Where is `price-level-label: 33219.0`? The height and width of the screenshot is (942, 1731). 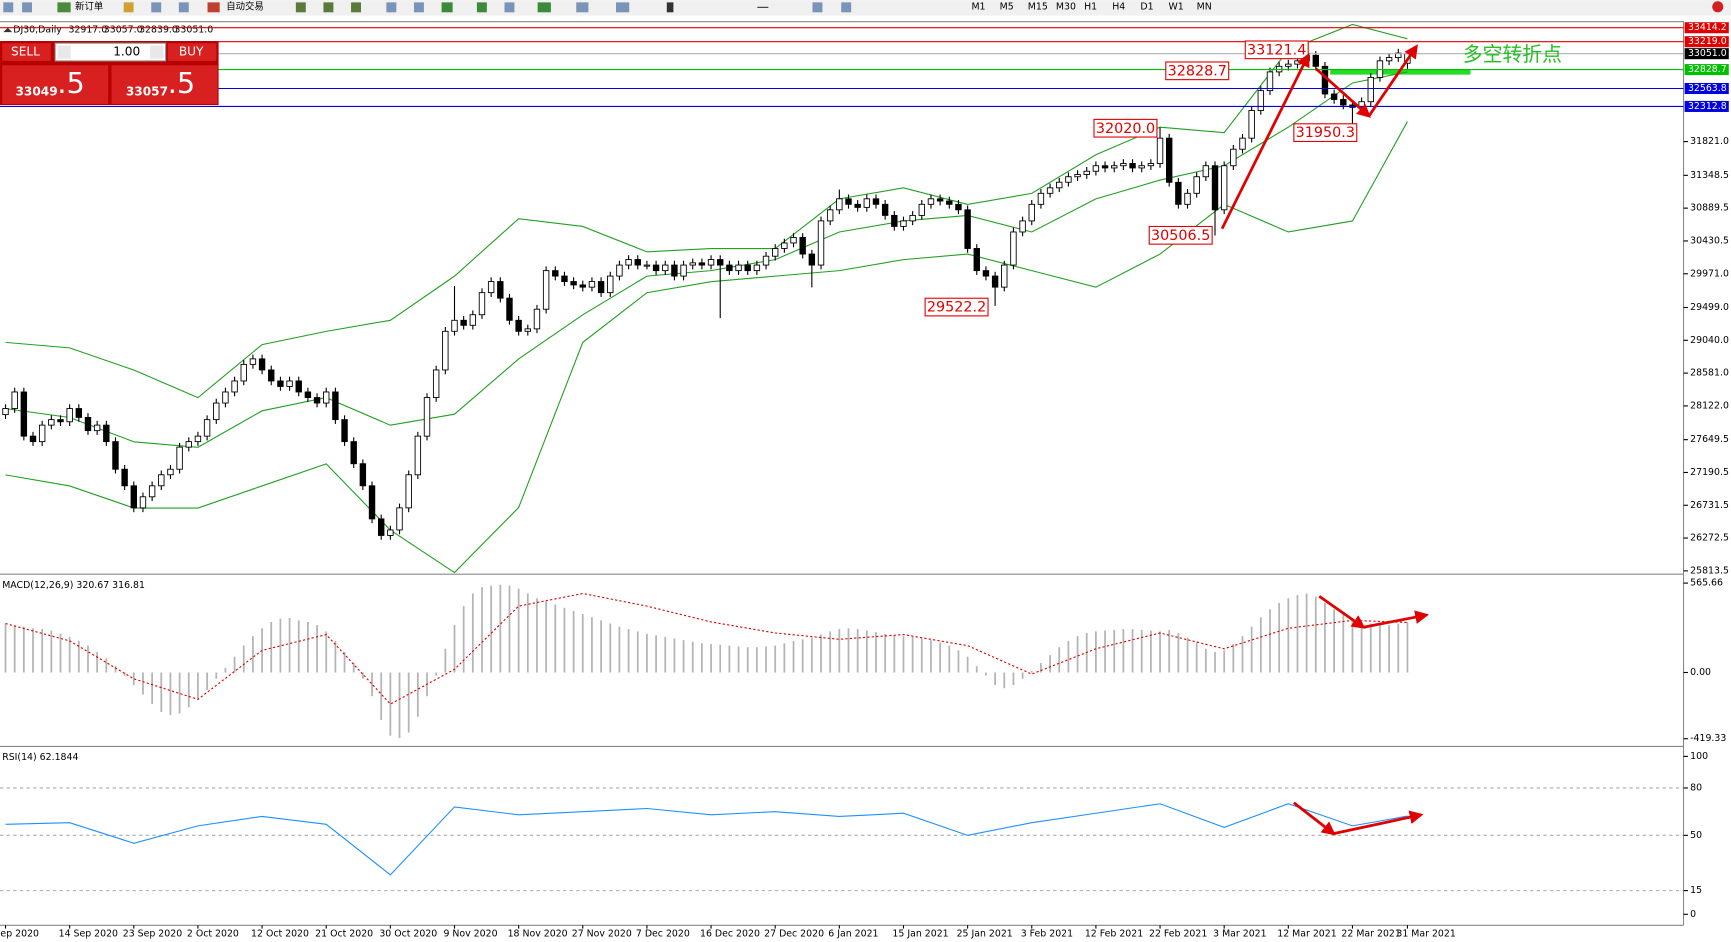
price-level-label: 33219.0 is located at coordinates (1707, 41).